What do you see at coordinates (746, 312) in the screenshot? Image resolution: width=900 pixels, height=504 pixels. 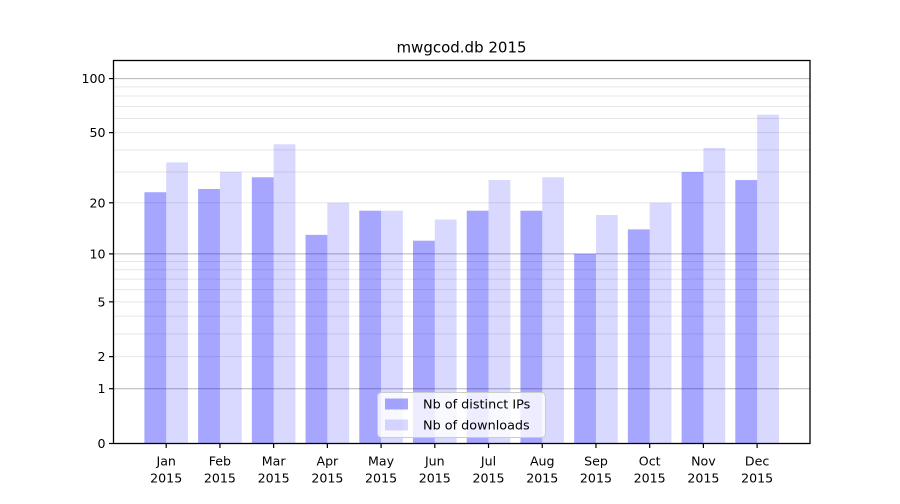 I see `bar-nb-of-distinct-ips-dec` at bounding box center [746, 312].